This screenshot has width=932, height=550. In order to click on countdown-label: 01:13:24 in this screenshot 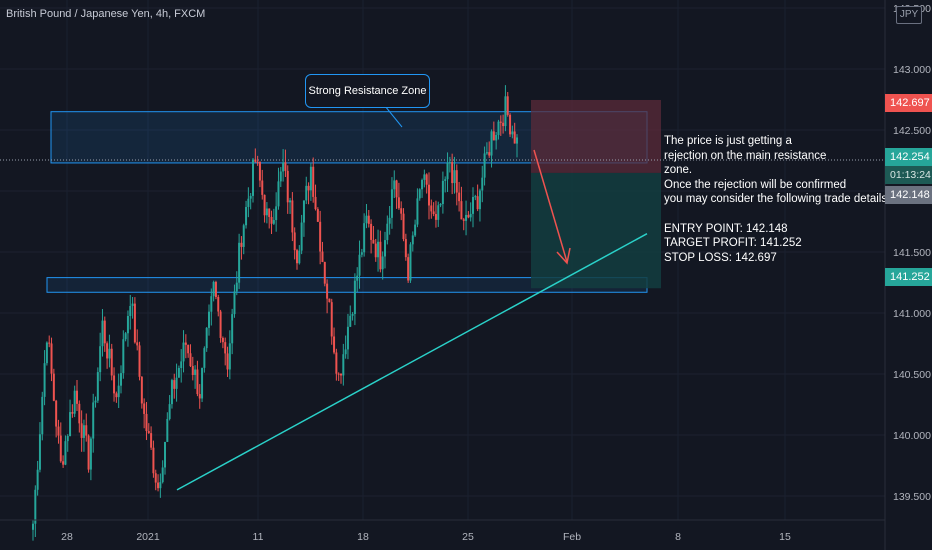, I will do `click(908, 175)`.